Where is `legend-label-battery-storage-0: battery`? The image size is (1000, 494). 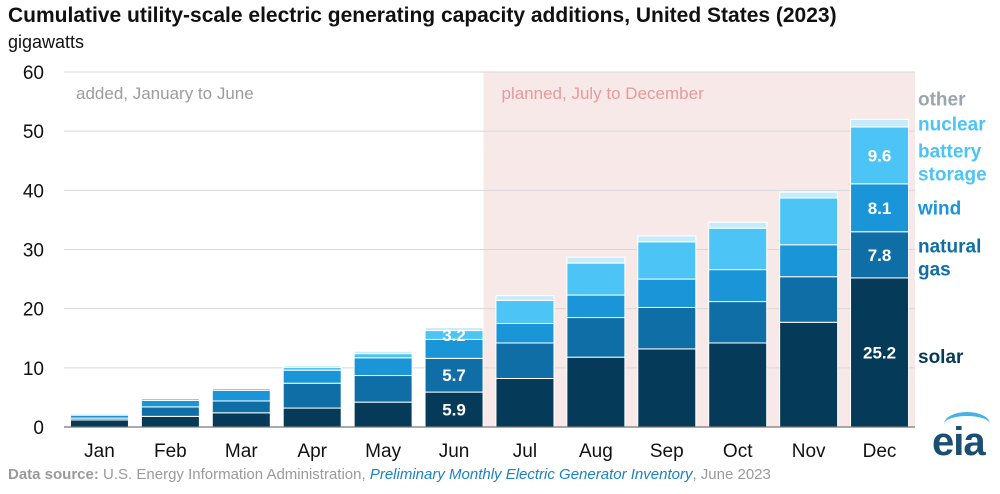
legend-label-battery-storage-0: battery is located at coordinates (950, 151).